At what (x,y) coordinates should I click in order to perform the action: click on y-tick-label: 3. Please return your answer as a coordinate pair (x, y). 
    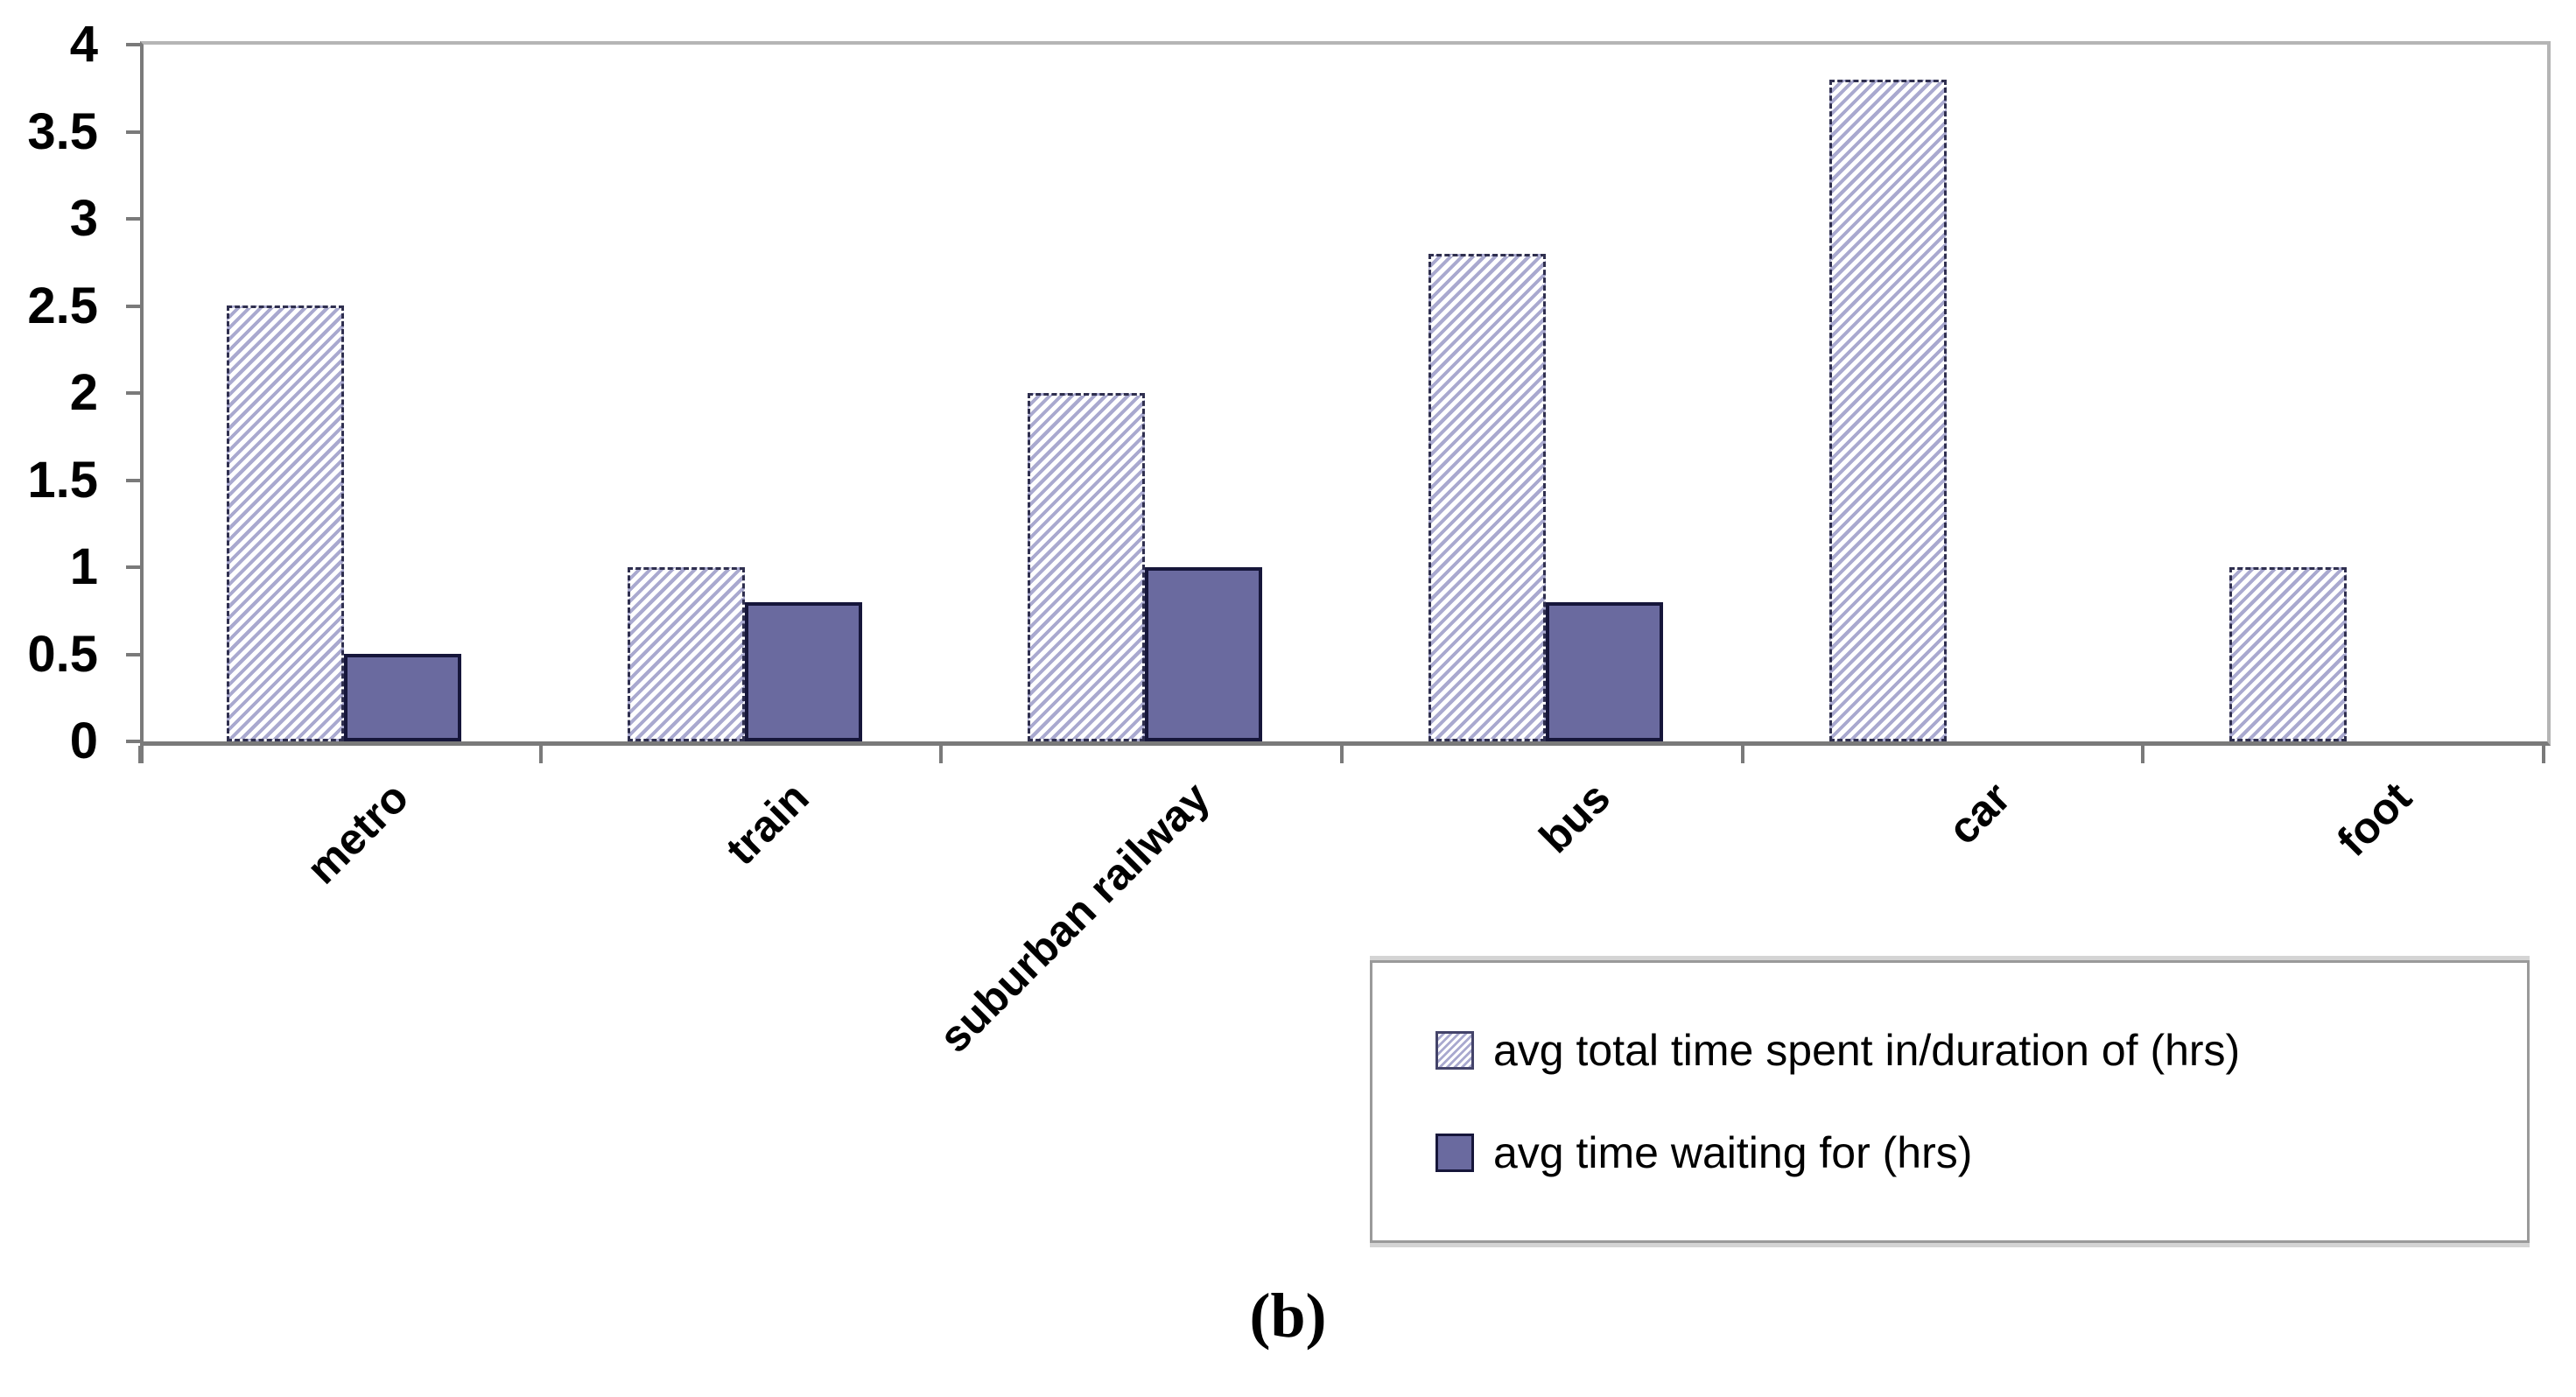
    Looking at the image, I should click on (84, 218).